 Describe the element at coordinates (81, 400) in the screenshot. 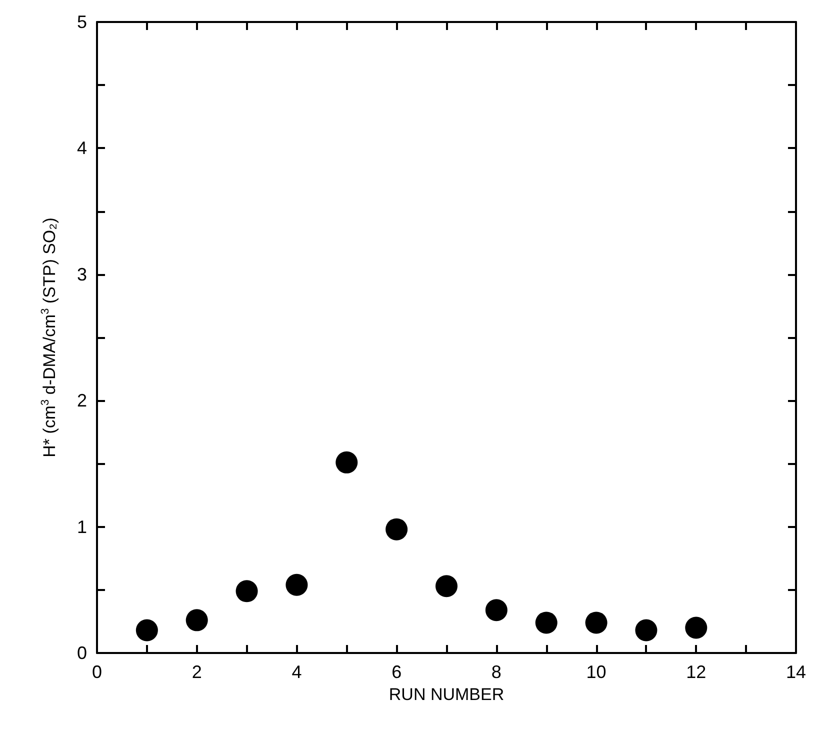

I see `y-tick-label: 2` at that location.